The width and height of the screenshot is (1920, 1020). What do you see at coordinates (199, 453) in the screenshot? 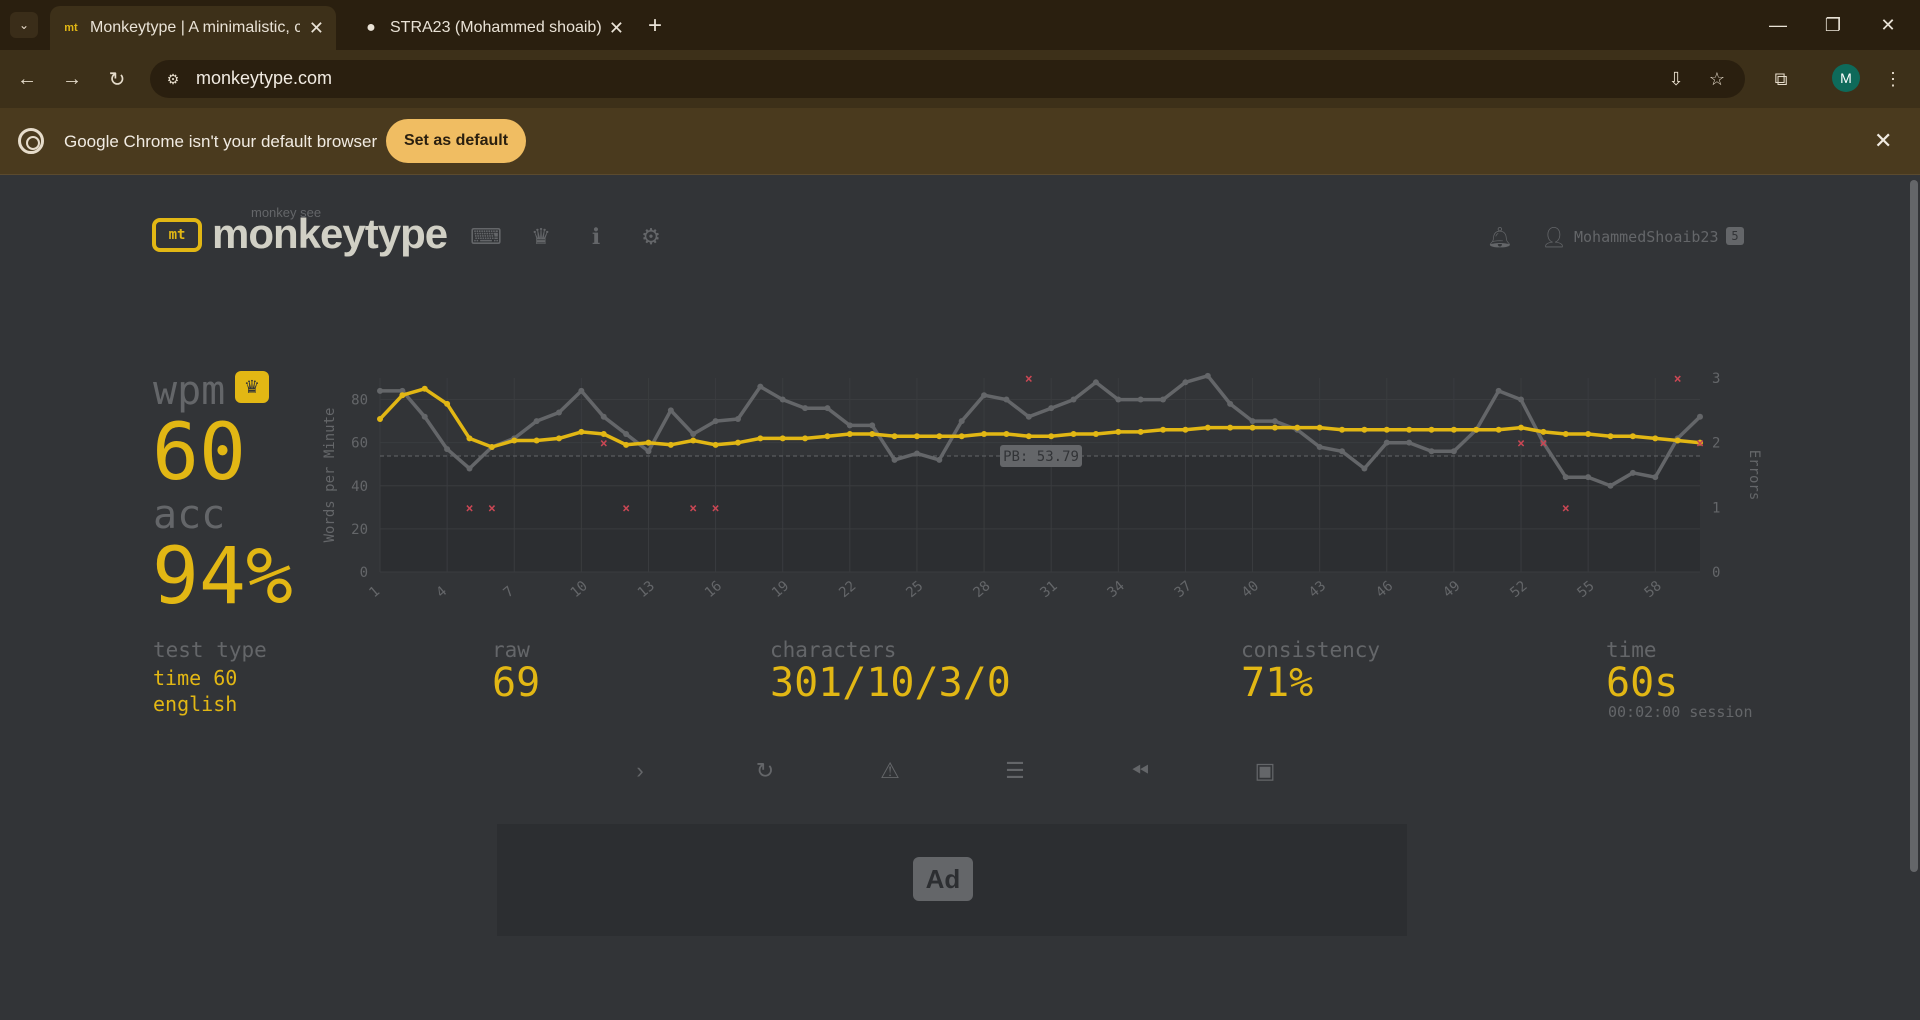
I see `wpm-value: 60` at bounding box center [199, 453].